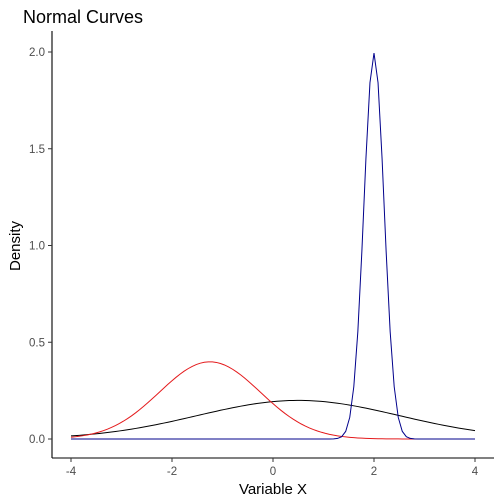  What do you see at coordinates (37, 343) in the screenshot?
I see `y-tick-label: 0.5` at bounding box center [37, 343].